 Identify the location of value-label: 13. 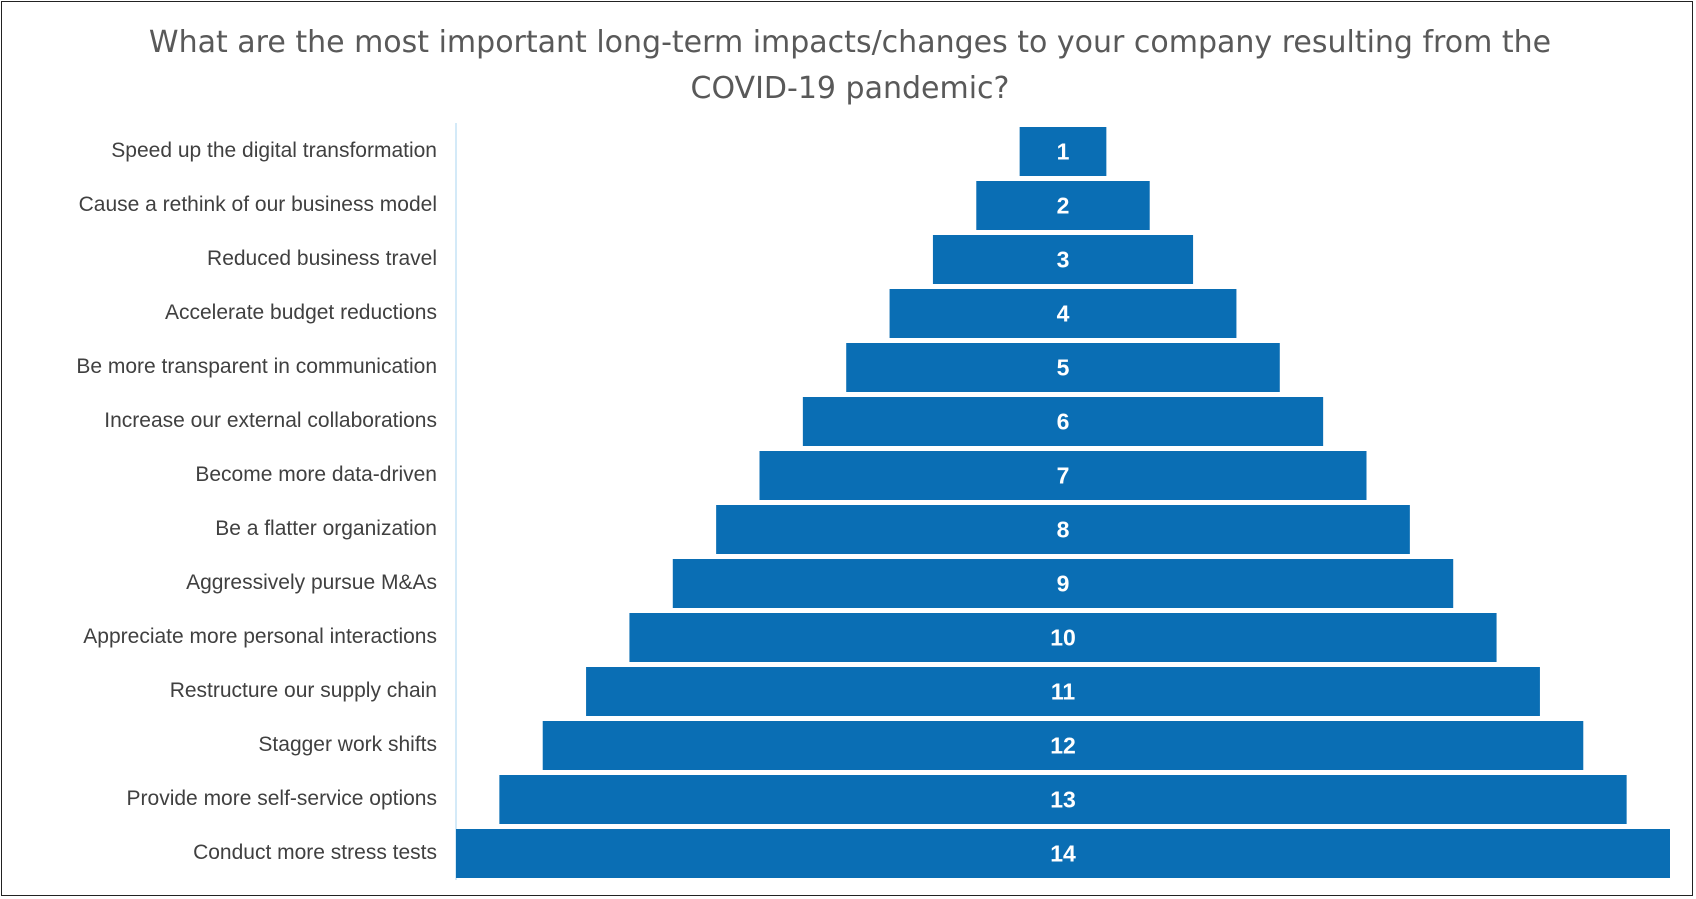
(1063, 800).